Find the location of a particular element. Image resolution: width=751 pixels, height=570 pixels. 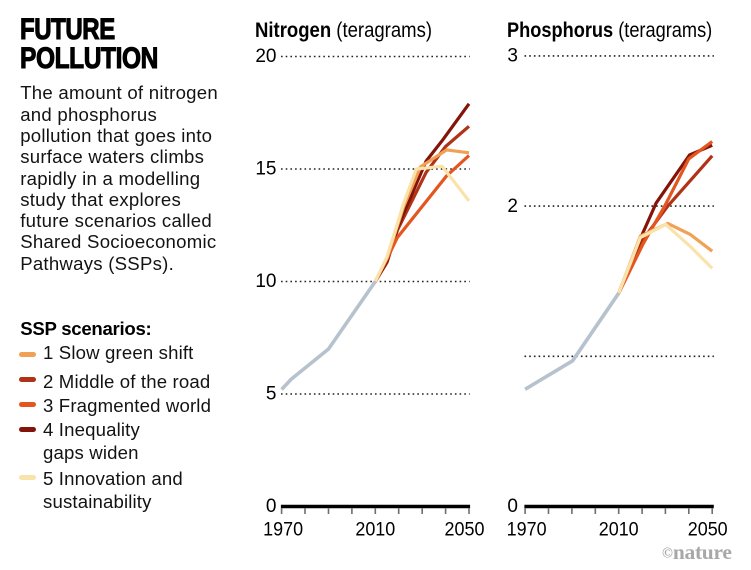

svg-text: 2 is located at coordinates (512, 206).